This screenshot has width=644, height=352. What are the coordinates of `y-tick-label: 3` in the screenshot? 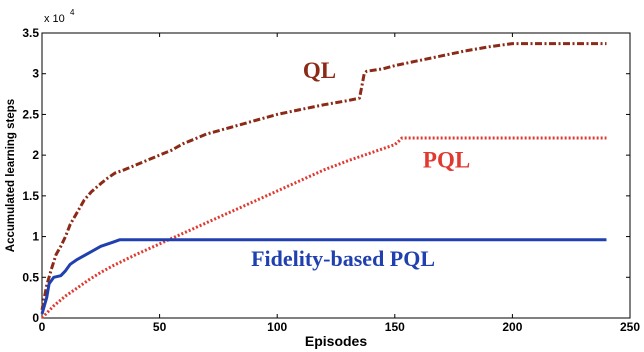 It's located at (35, 74).